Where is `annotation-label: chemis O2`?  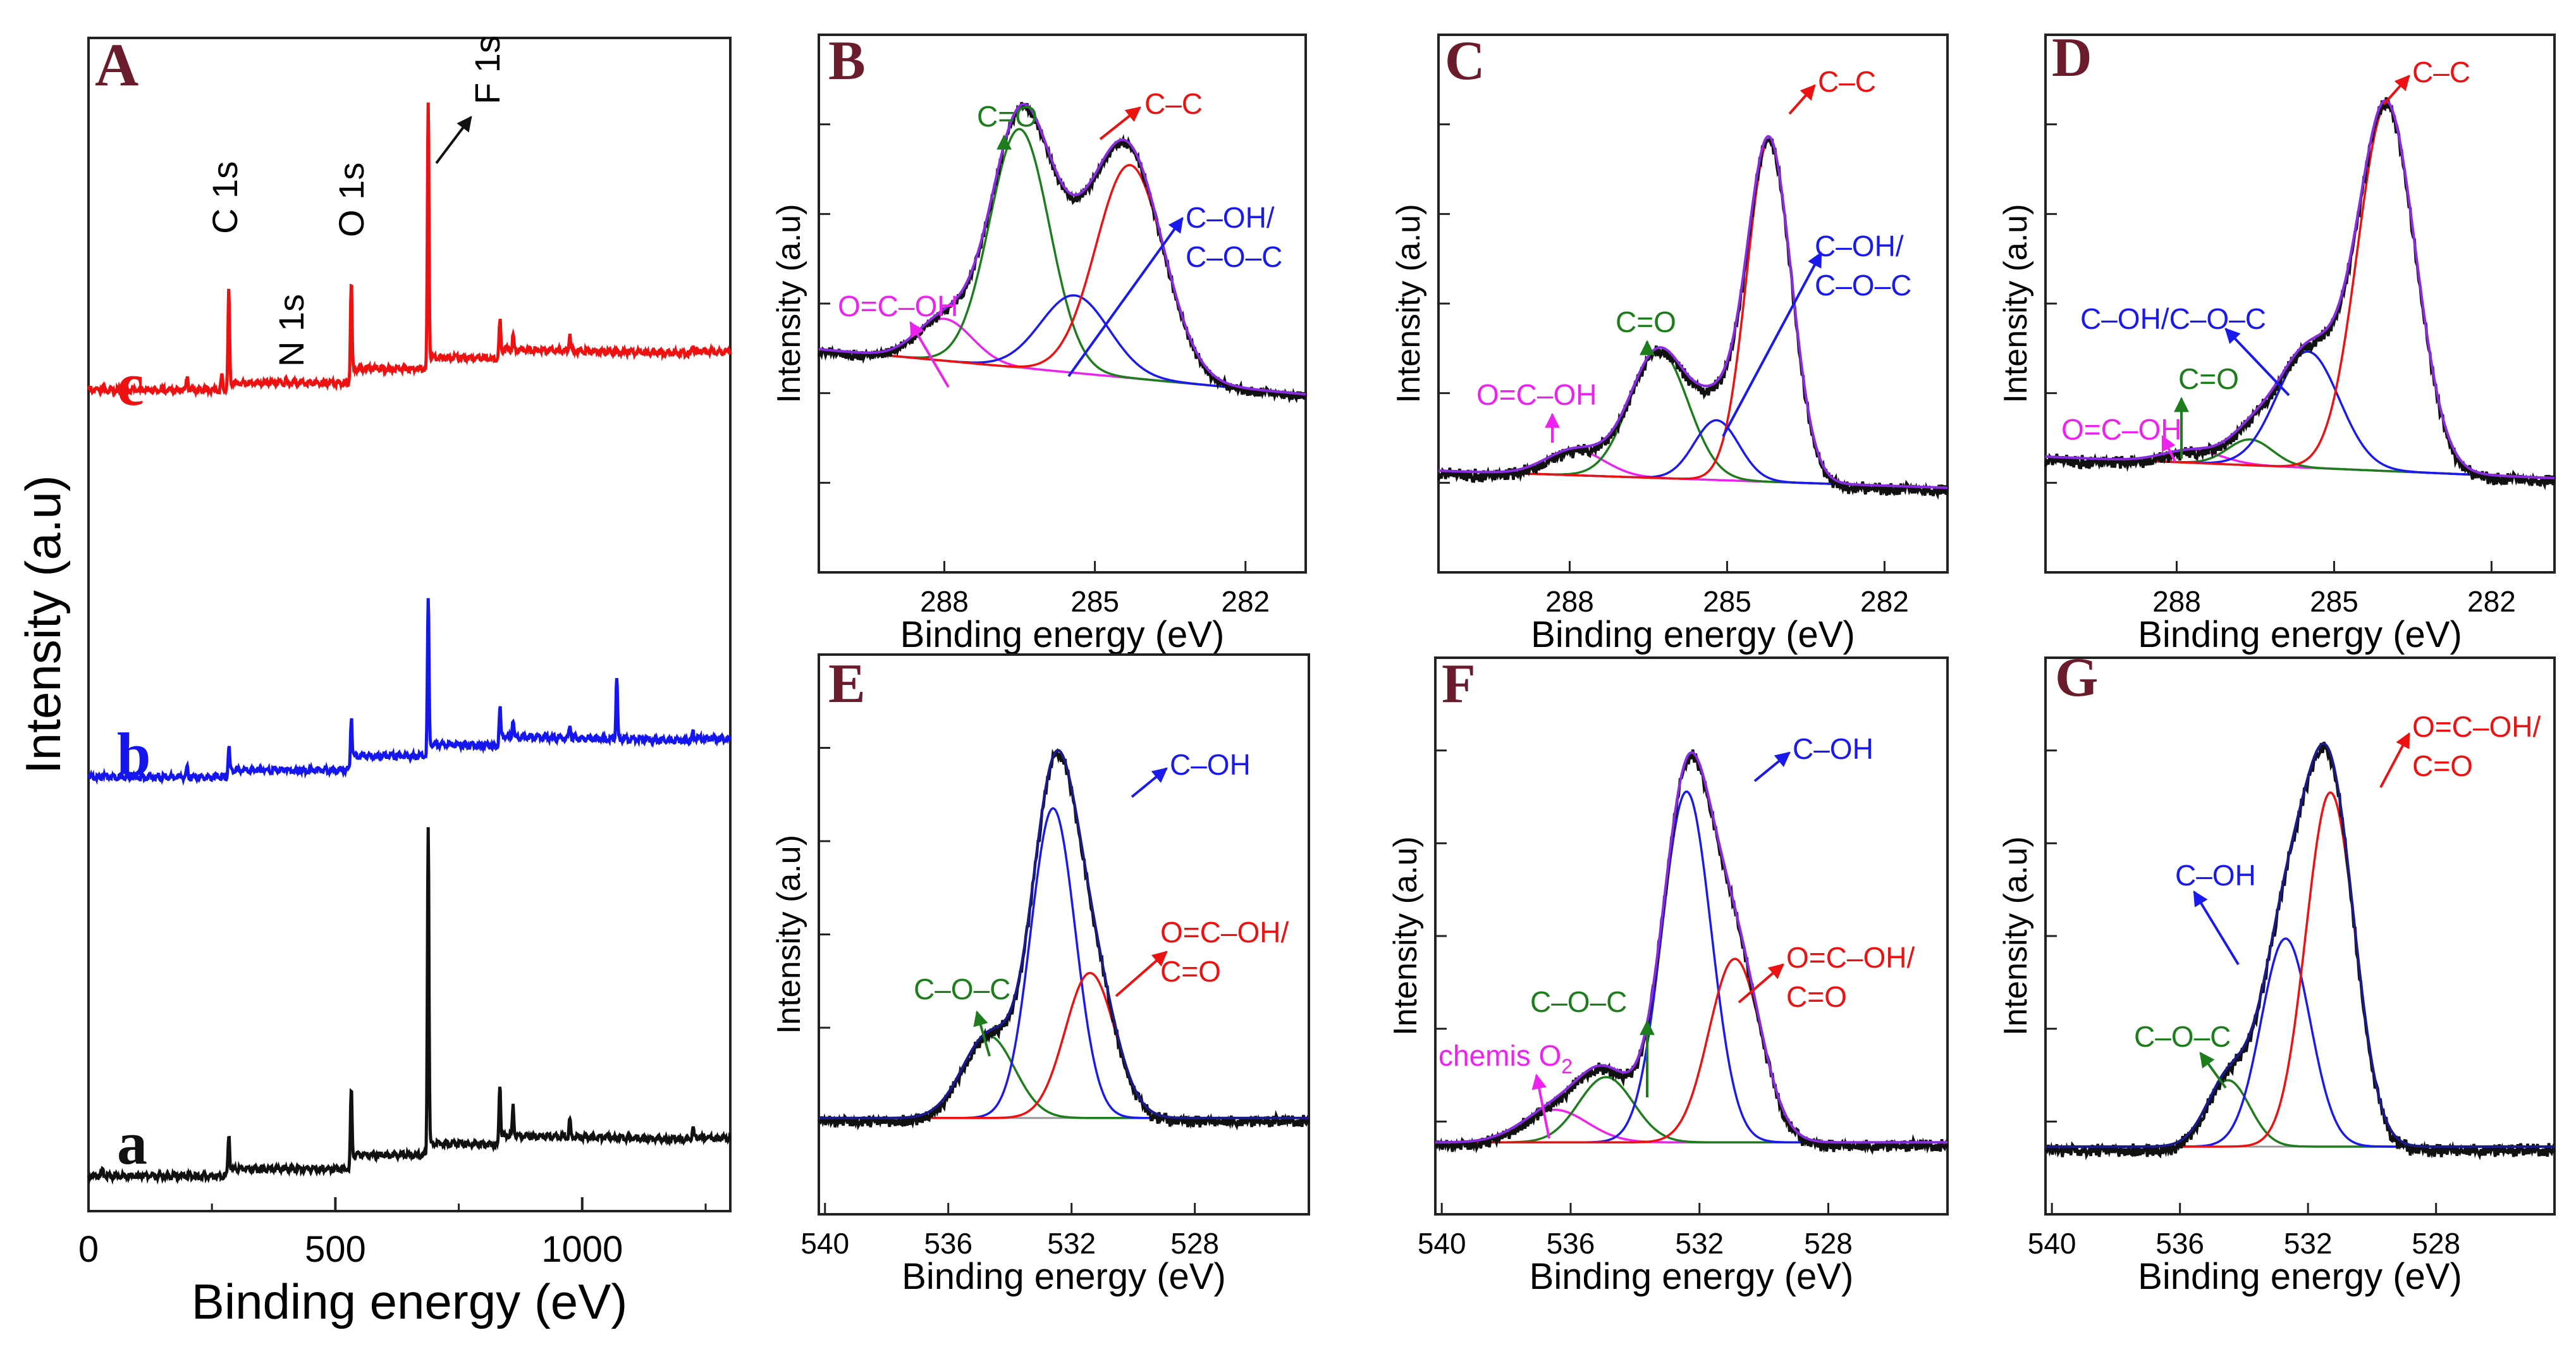 annotation-label: chemis O2 is located at coordinates (1505, 1059).